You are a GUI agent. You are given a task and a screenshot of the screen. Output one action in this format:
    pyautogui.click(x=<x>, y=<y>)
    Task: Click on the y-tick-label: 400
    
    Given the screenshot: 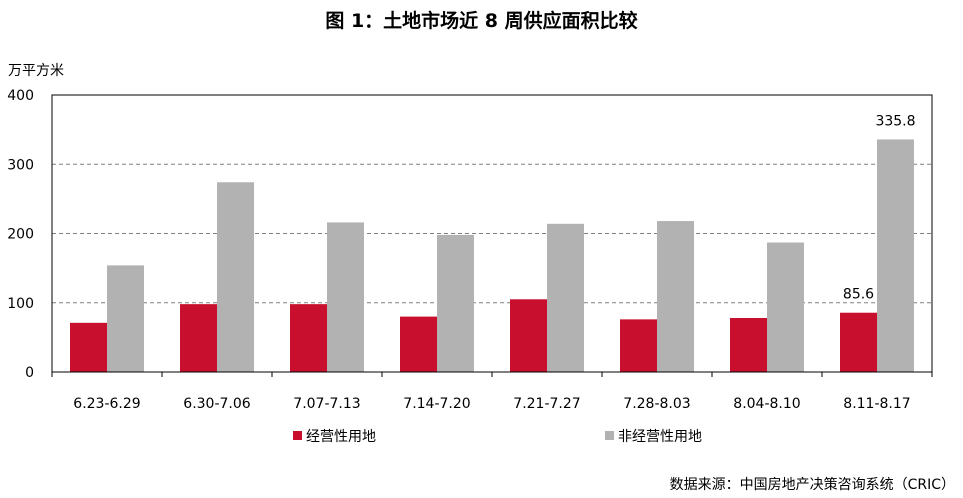 What is the action you would take?
    pyautogui.click(x=20, y=96)
    